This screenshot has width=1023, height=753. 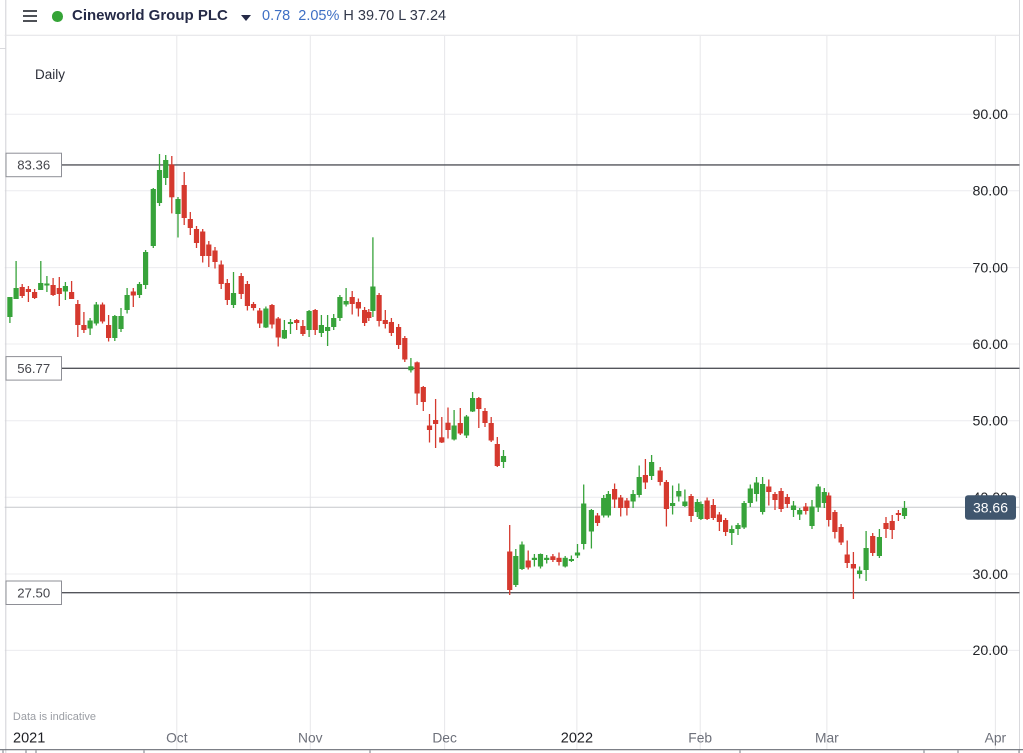 I want to click on svg-text: Dec, so click(x=444, y=738).